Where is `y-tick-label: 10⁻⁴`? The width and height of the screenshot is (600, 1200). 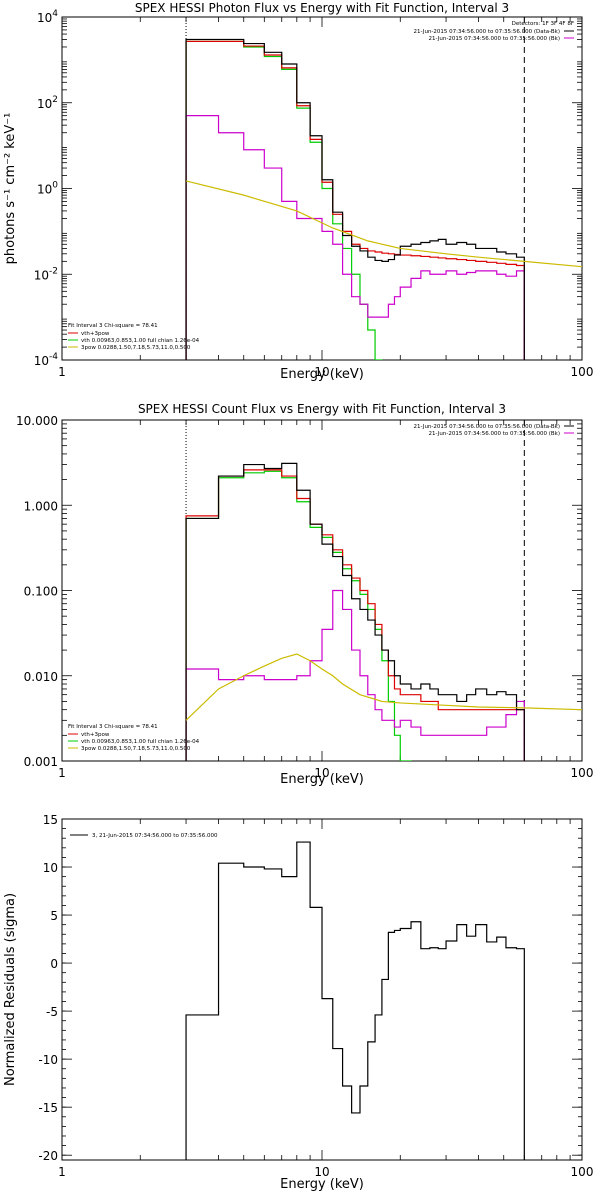 y-tick-label: 10⁻⁴ is located at coordinates (46, 360).